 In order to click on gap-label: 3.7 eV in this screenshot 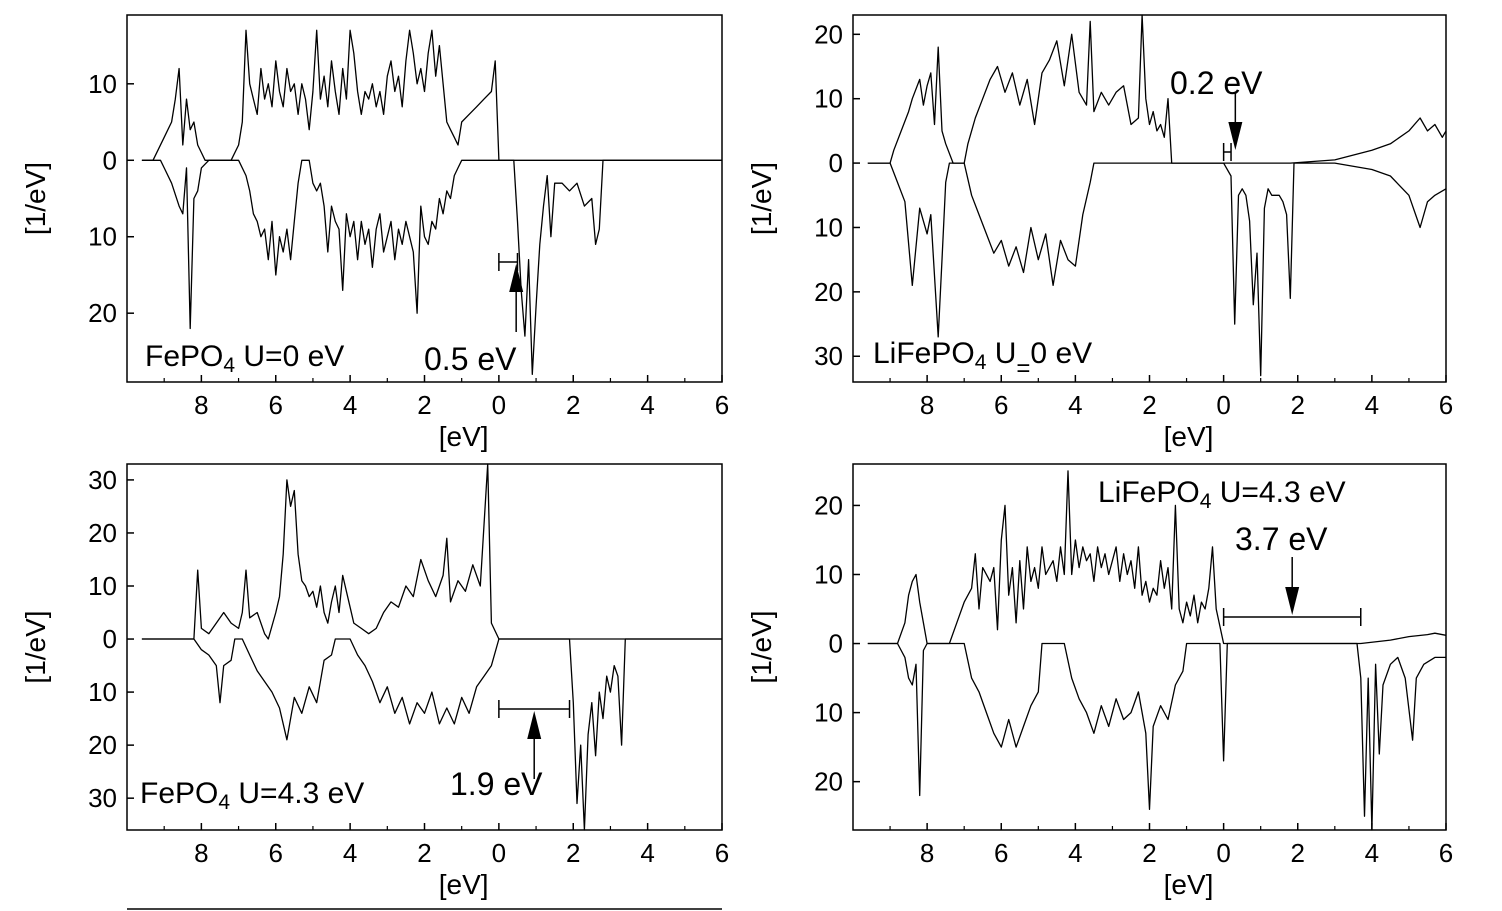, I will do `click(1281, 539)`.